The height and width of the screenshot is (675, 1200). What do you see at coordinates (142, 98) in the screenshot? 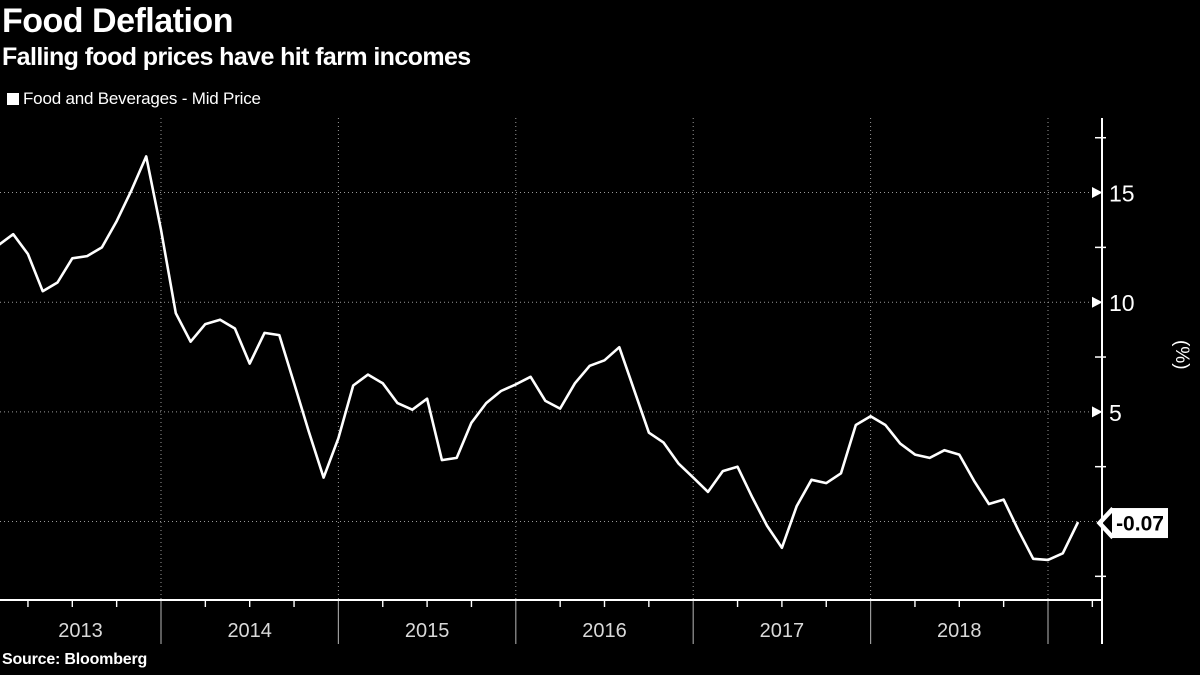
I see `legend-label: Food and Beverages - Mid Price` at bounding box center [142, 98].